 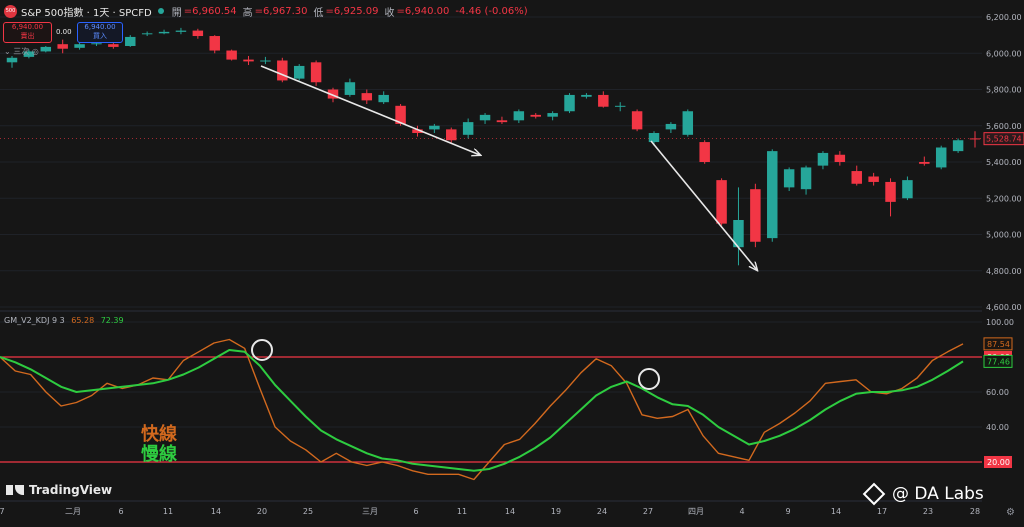 I want to click on mini-label: 三次, so click(x=21, y=51).